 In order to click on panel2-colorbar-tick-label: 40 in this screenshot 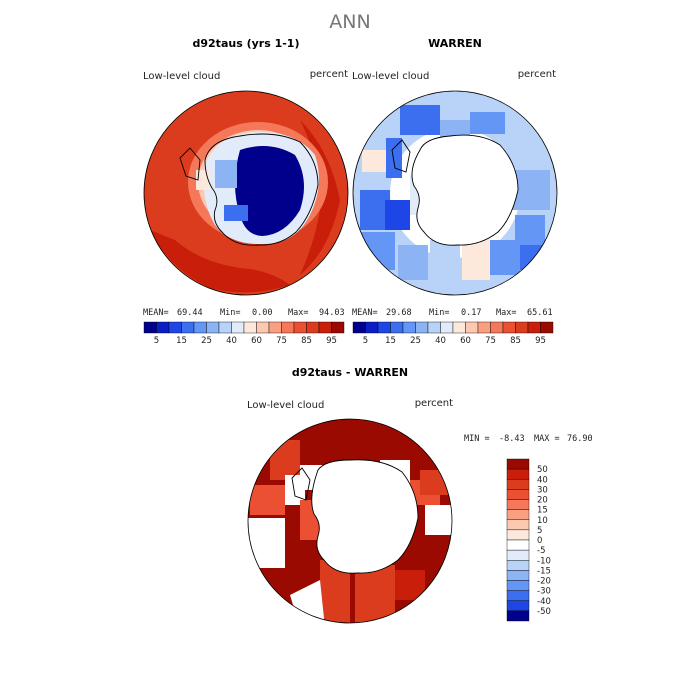, I will do `click(440, 341)`.